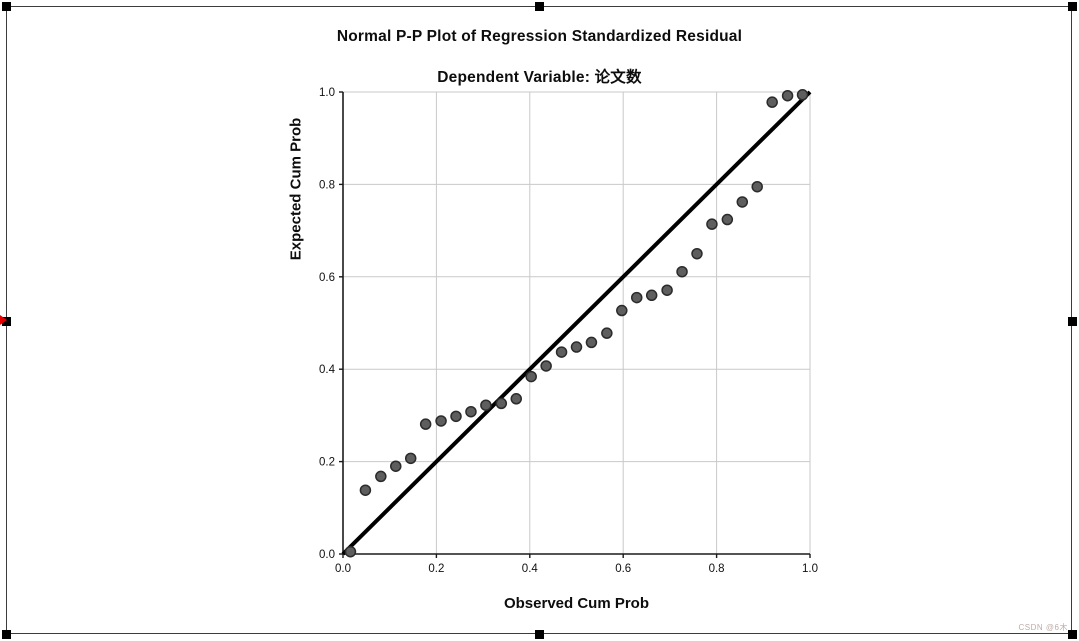 The height and width of the screenshot is (641, 1079). Describe the element at coordinates (539, 77) in the screenshot. I see `chart-subtitle: Dependent Variable: 论文数` at that location.